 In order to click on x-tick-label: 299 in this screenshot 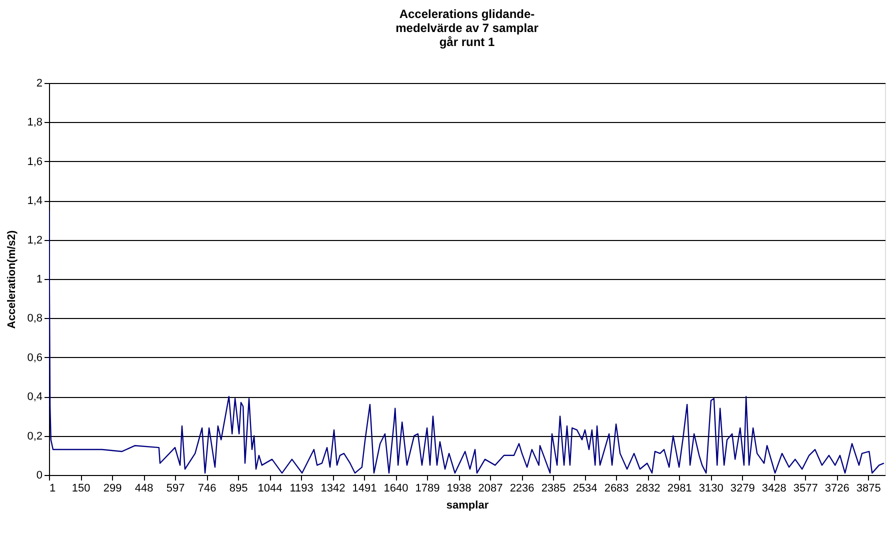, I will do `click(112, 488)`.